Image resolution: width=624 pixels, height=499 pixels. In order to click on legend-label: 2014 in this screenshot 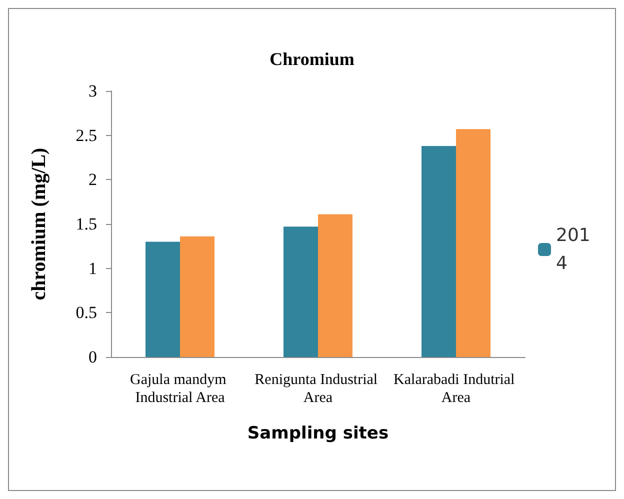, I will do `click(573, 249)`.